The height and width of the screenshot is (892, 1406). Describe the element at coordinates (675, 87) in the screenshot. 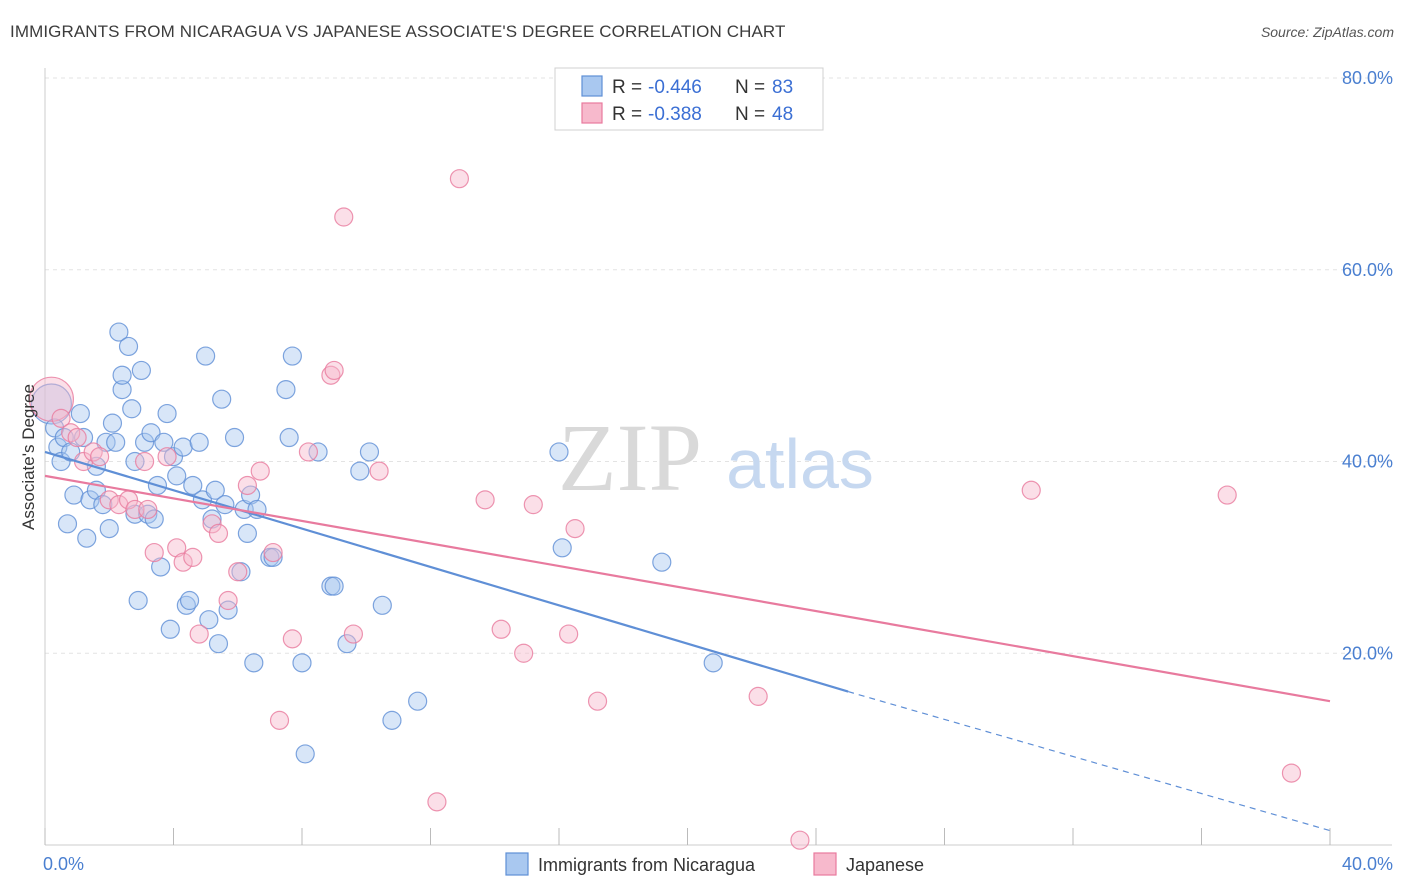

I see `legend-r-value-1: -0.446` at that location.